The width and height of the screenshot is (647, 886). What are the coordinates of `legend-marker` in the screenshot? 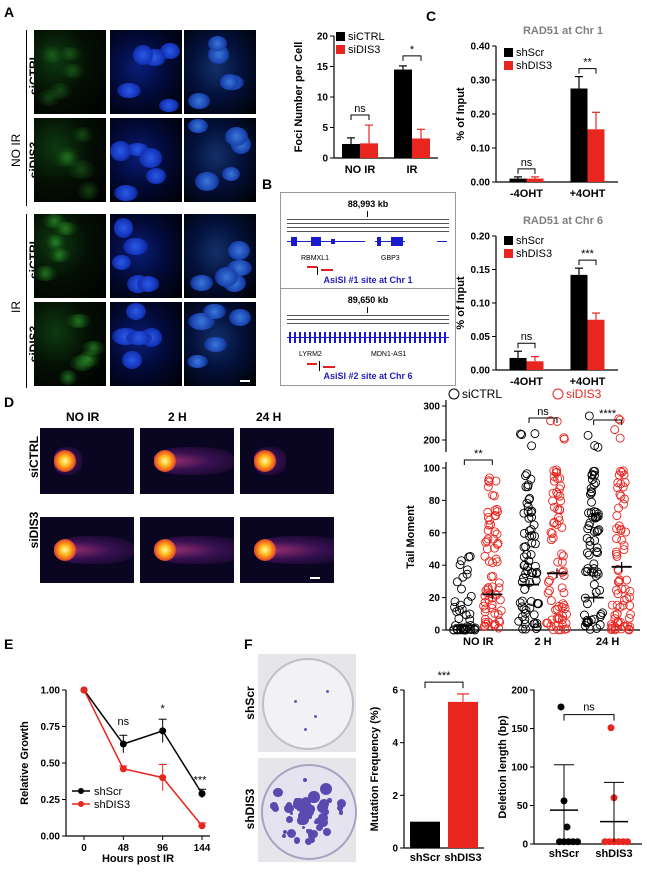 It's located at (81, 804).